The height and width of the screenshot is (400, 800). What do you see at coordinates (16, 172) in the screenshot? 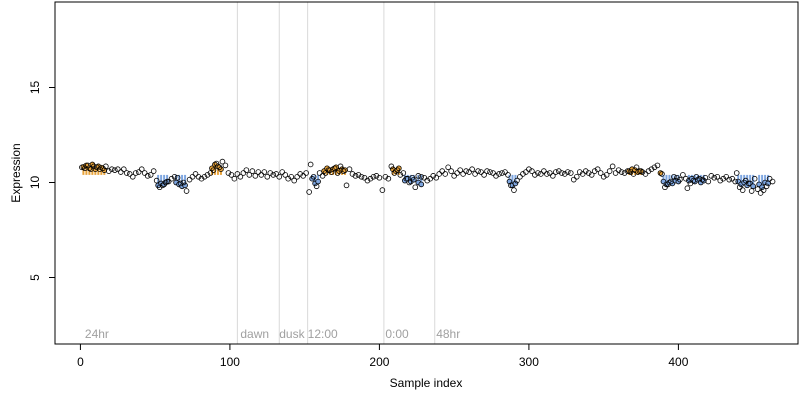
I see `y-axis-label: Expression` at bounding box center [16, 172].